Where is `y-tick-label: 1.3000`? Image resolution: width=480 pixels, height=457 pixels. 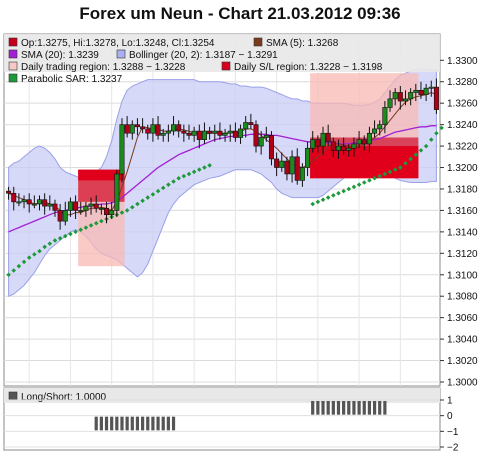
y-tick-label: 1.3000 is located at coordinates (462, 383).